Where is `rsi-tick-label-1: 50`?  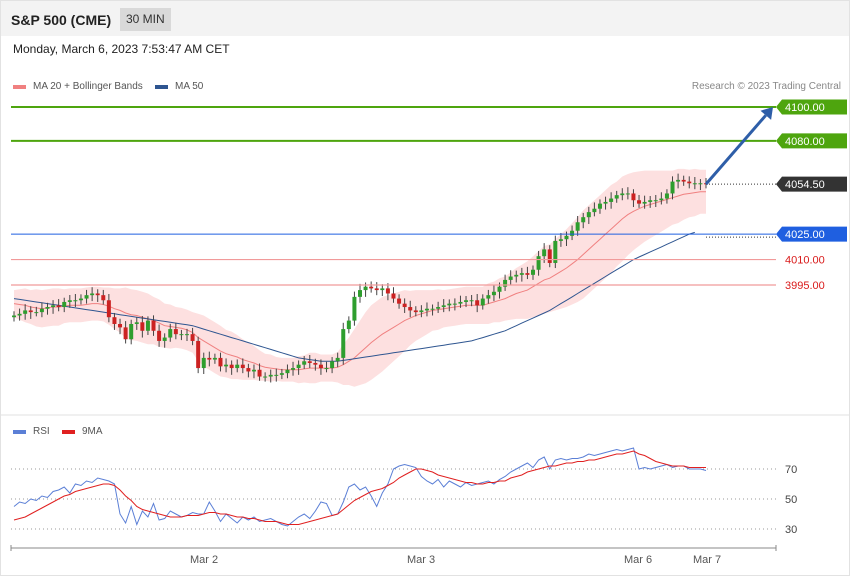
rsi-tick-label-1: 50 is located at coordinates (791, 500).